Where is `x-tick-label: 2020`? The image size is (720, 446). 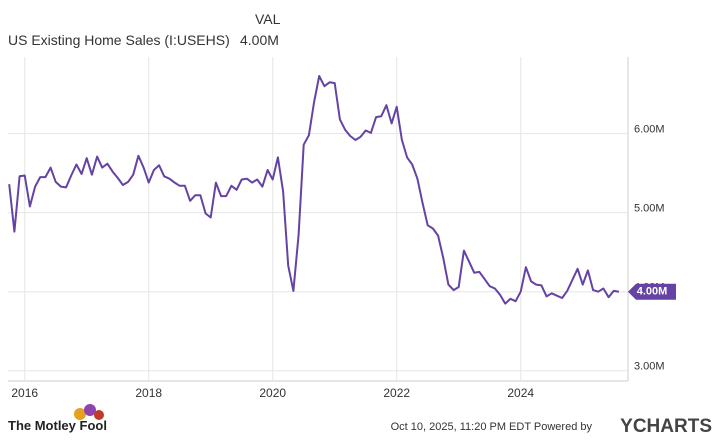 x-tick-label: 2020 is located at coordinates (272, 393).